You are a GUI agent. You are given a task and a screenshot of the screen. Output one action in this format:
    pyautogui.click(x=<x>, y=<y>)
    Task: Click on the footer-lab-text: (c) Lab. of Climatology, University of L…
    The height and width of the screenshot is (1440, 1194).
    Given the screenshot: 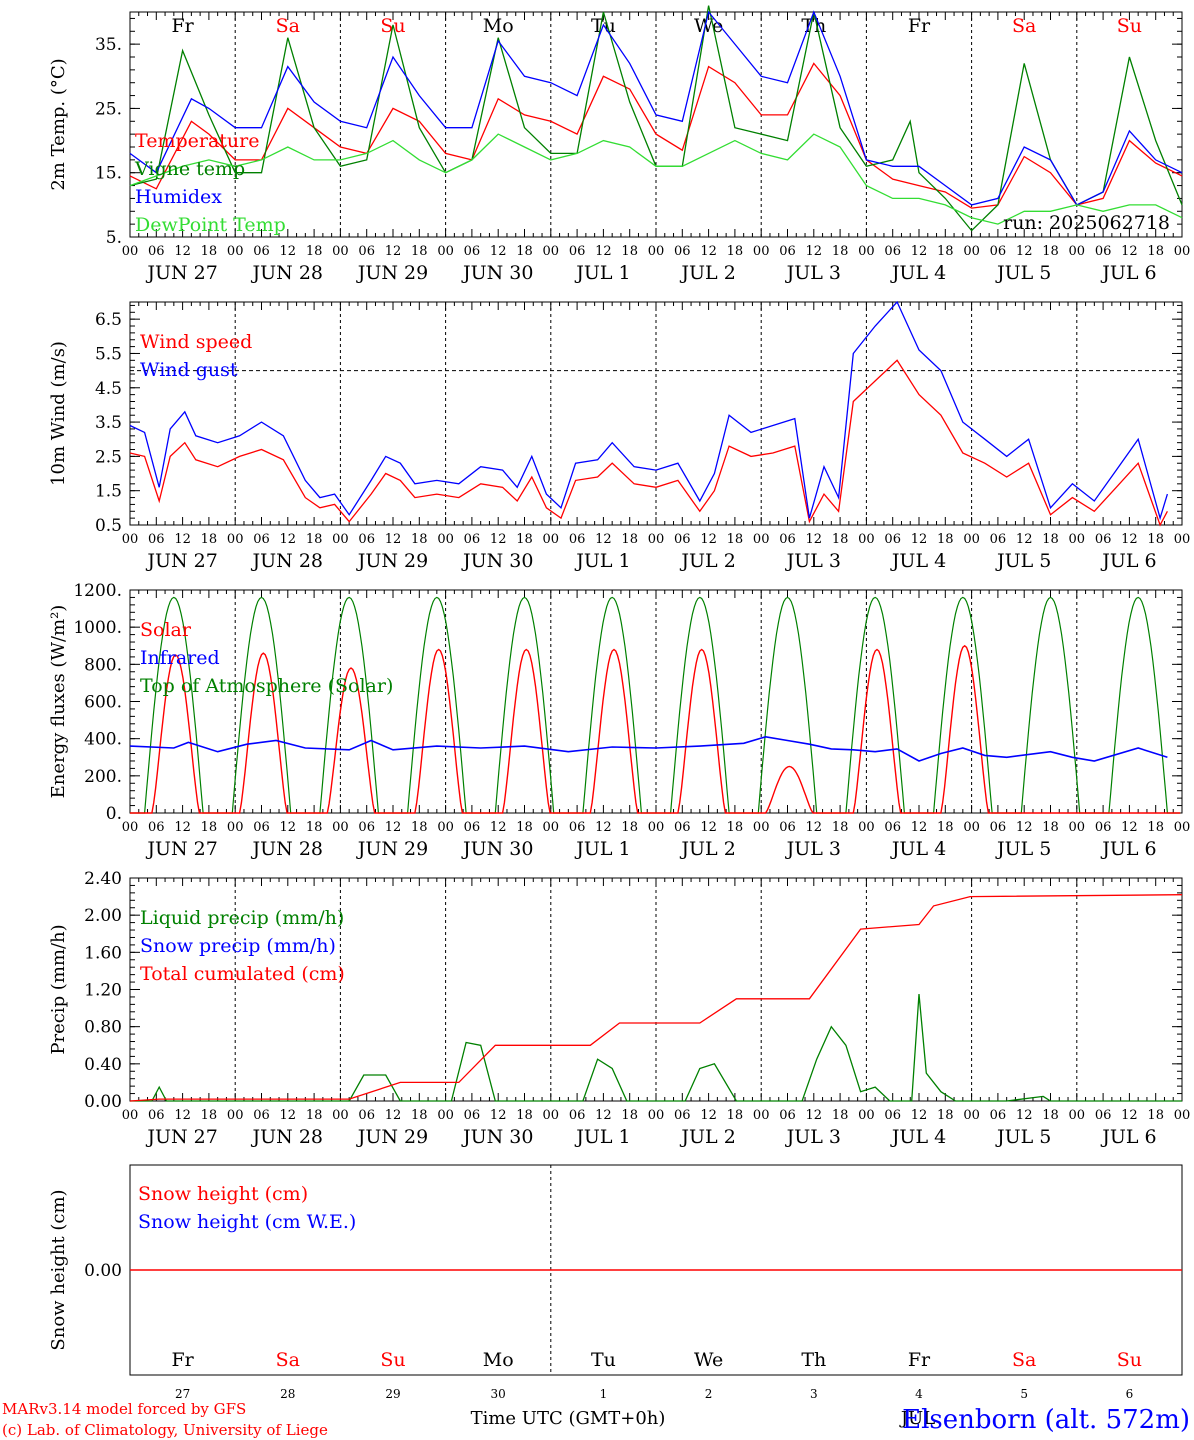 What is the action you would take?
    pyautogui.click(x=165, y=1430)
    